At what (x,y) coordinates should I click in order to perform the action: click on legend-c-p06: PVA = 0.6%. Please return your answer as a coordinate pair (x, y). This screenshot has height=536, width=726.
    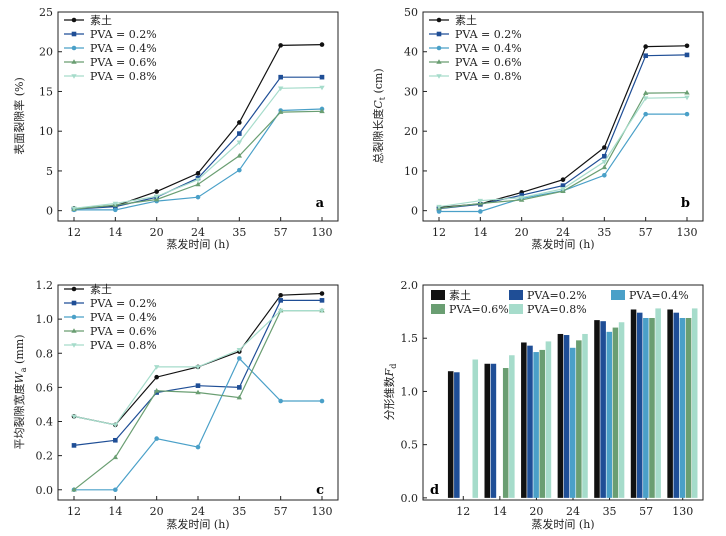
    Looking at the image, I should click on (110, 331).